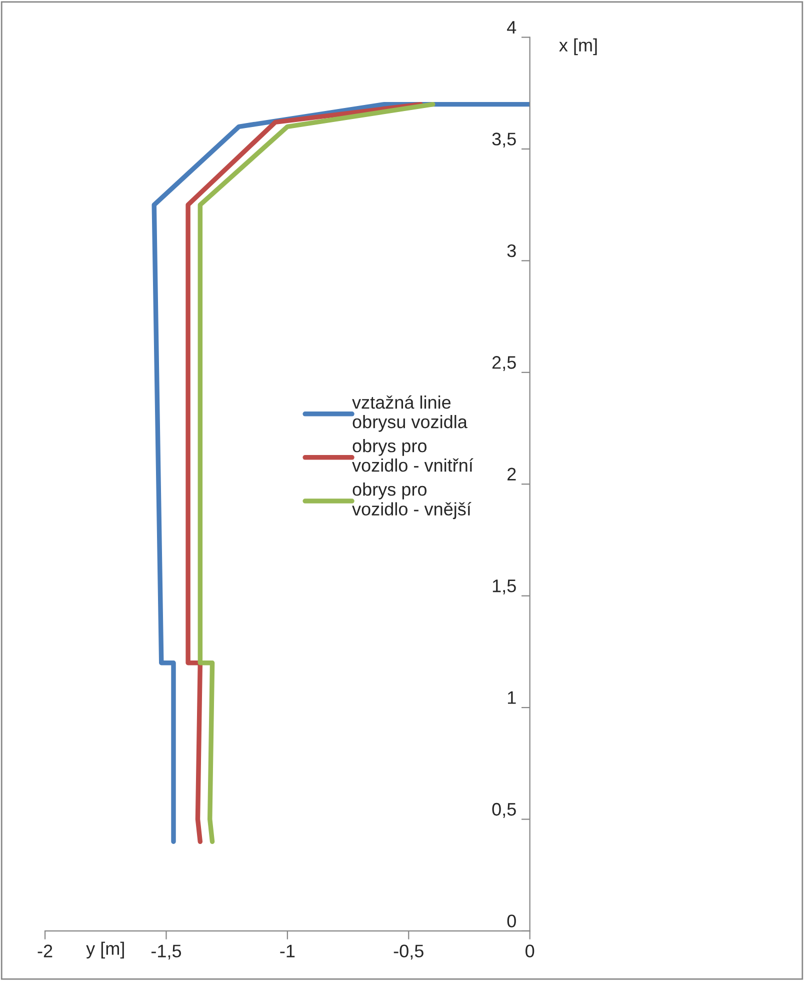 The height and width of the screenshot is (981, 804). I want to click on x-tick-label: -1,5, so click(166, 952).